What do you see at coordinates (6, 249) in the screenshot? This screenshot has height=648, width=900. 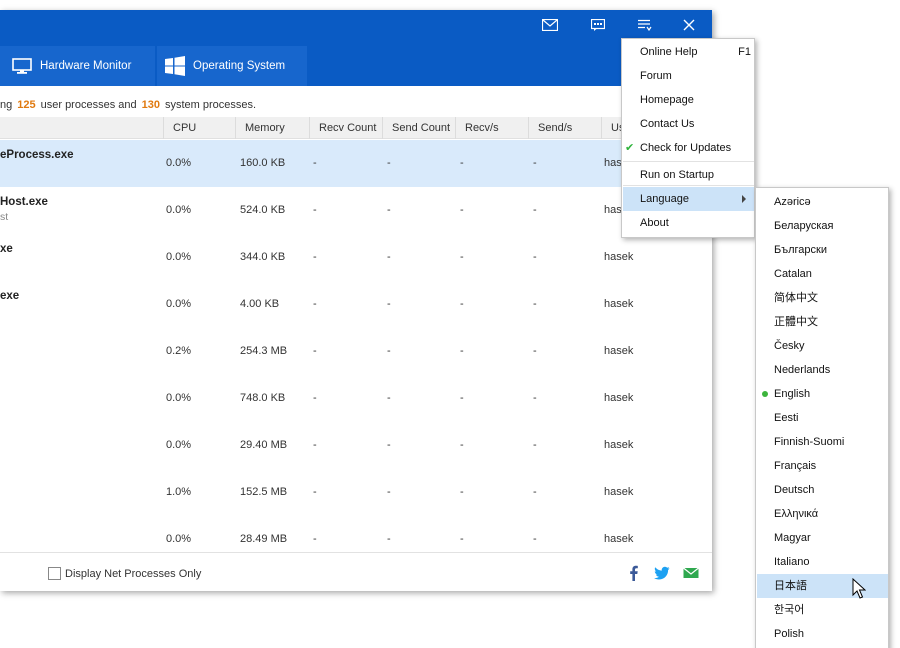 I see `process-name: xe` at bounding box center [6, 249].